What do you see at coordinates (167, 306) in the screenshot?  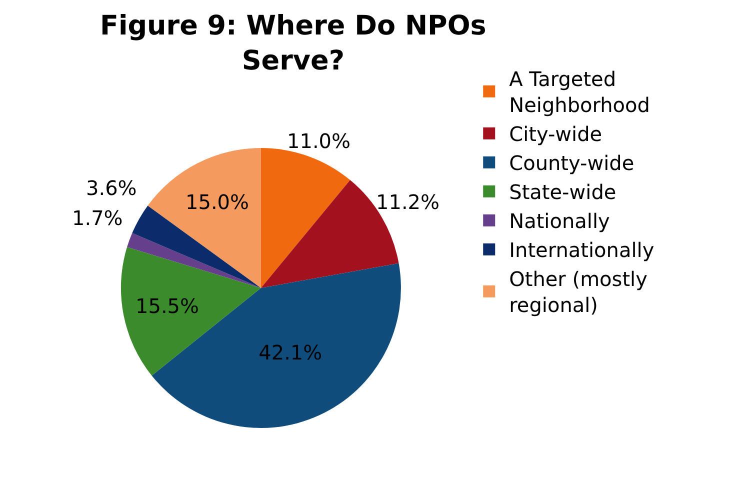 I see `data-label: 15.5%` at bounding box center [167, 306].